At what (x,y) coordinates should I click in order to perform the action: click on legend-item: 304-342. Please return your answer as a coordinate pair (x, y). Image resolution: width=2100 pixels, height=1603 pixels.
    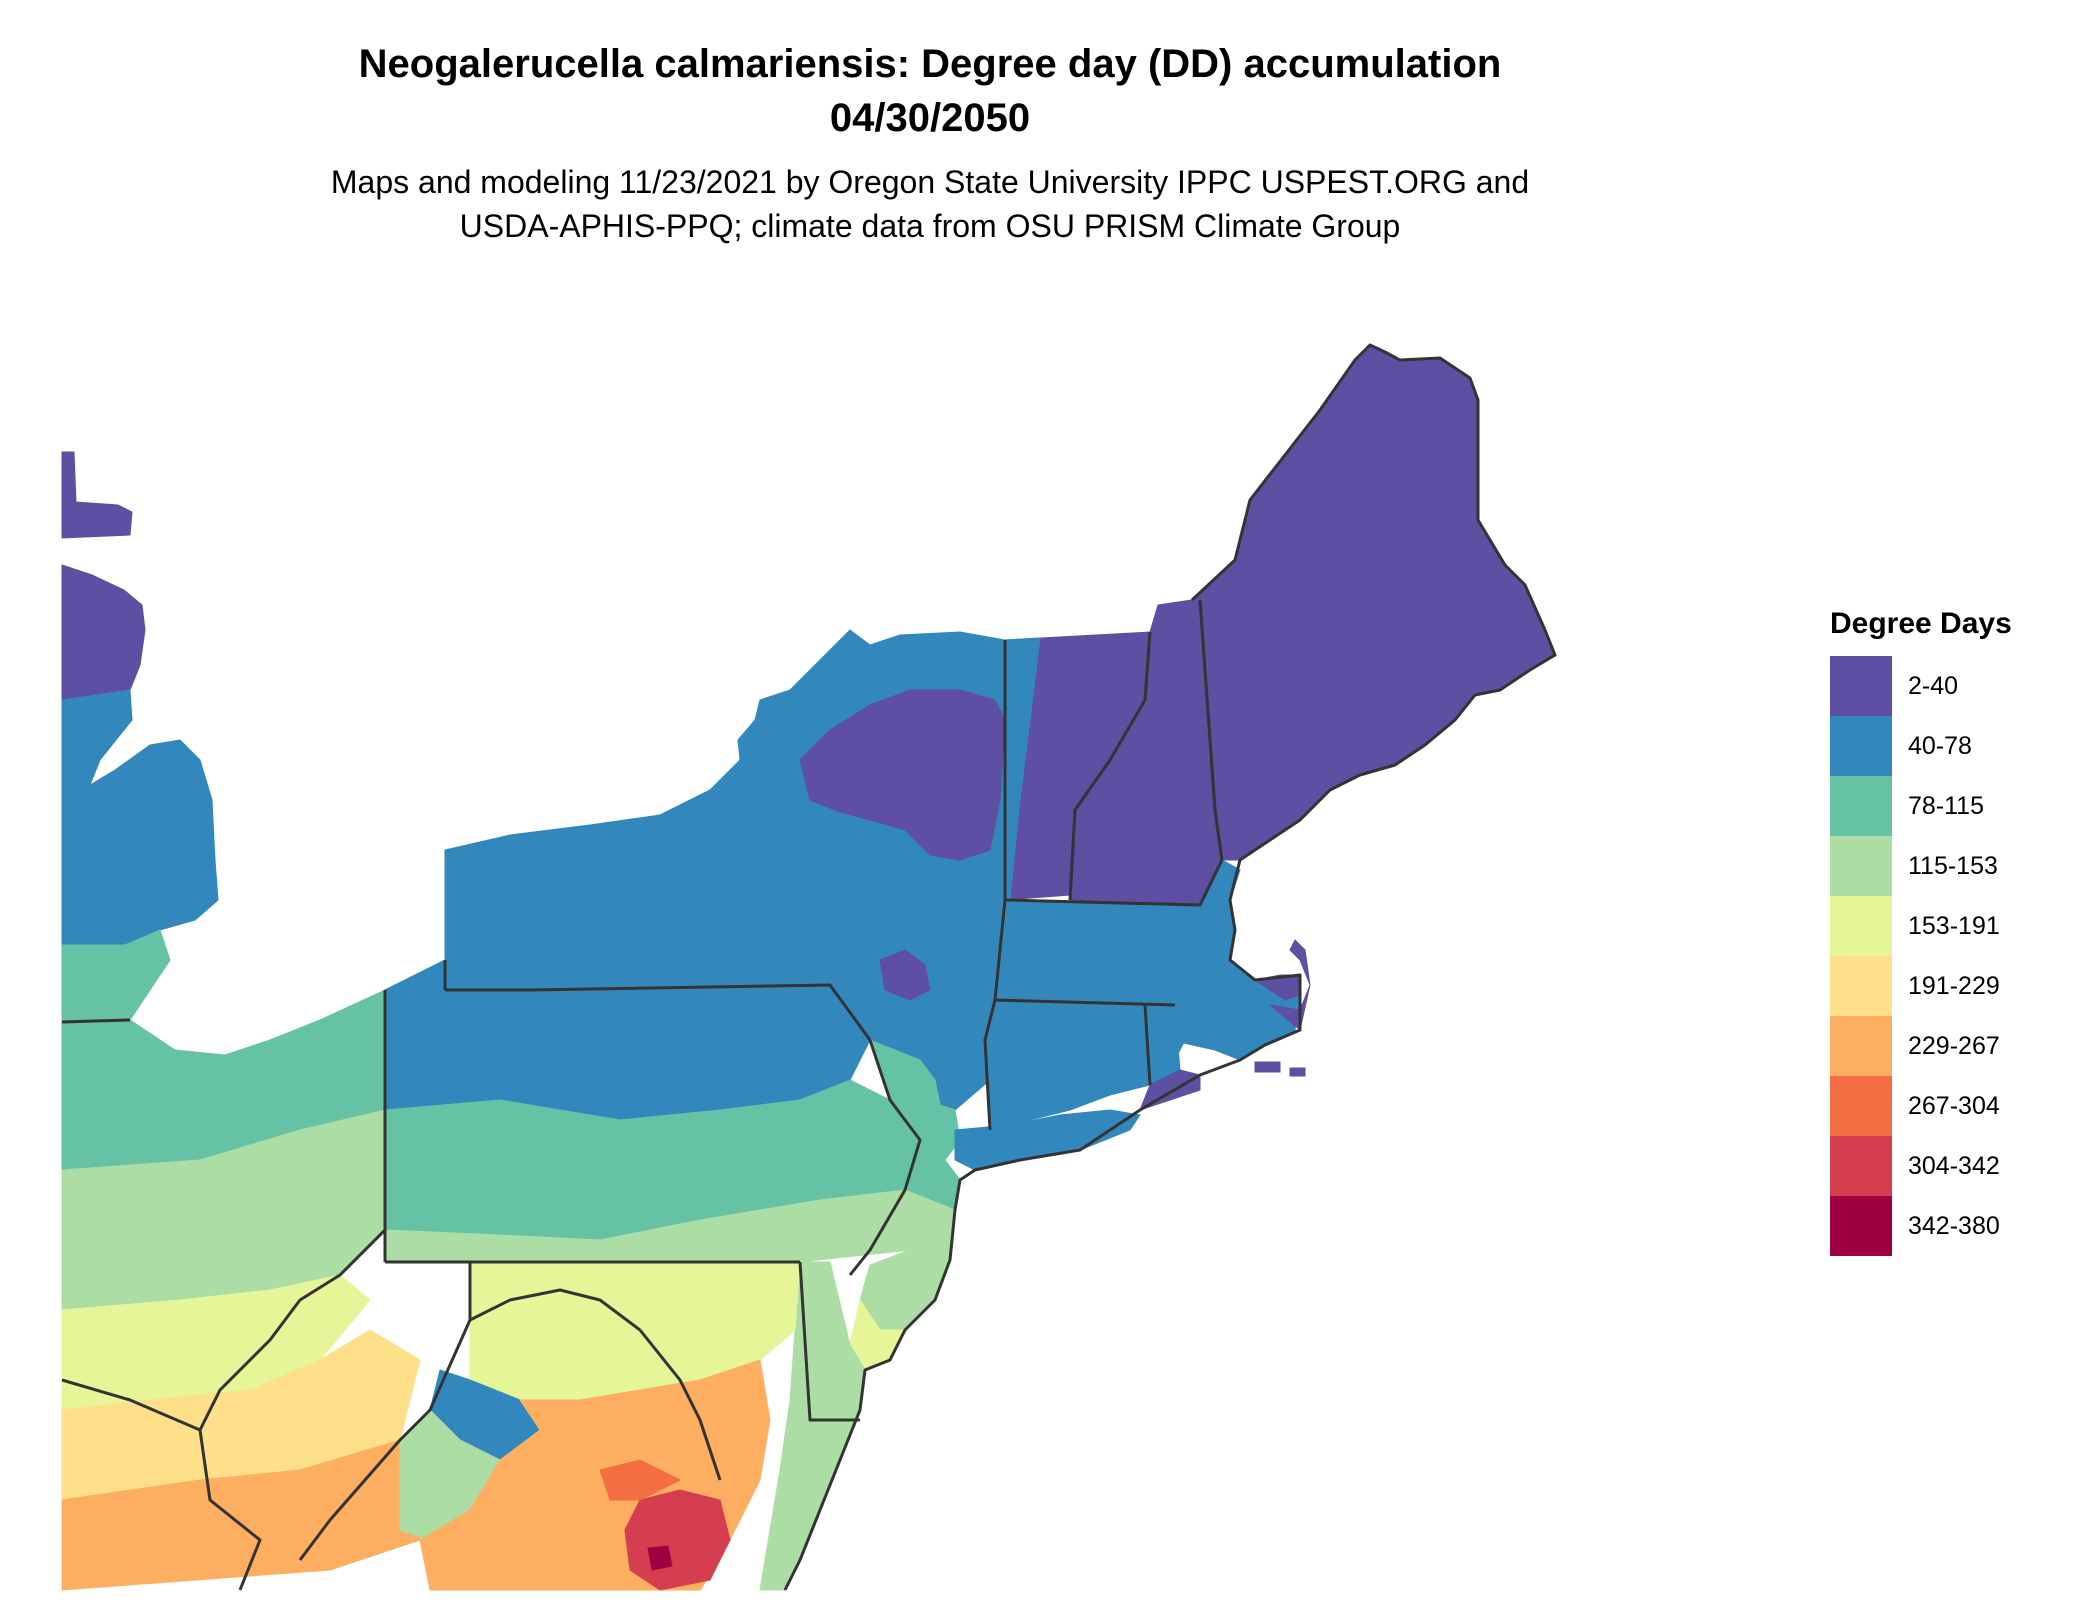
    Looking at the image, I should click on (1955, 1166).